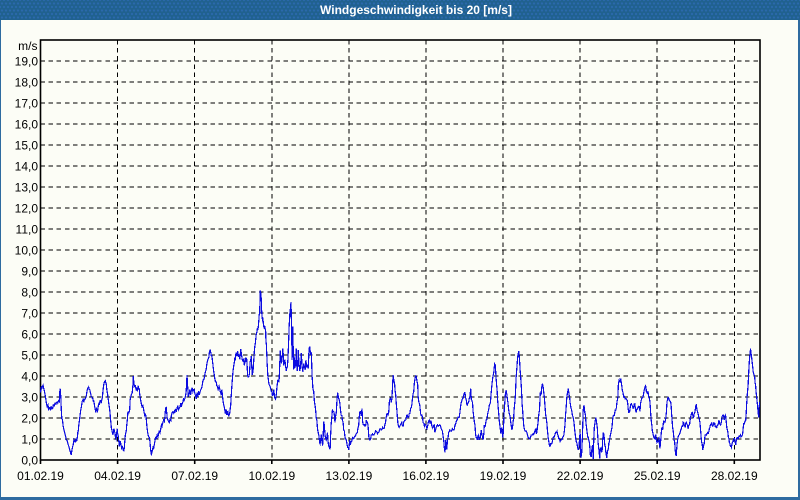  What do you see at coordinates (27, 146) in the screenshot?
I see `svg-text: 15,0` at bounding box center [27, 146].